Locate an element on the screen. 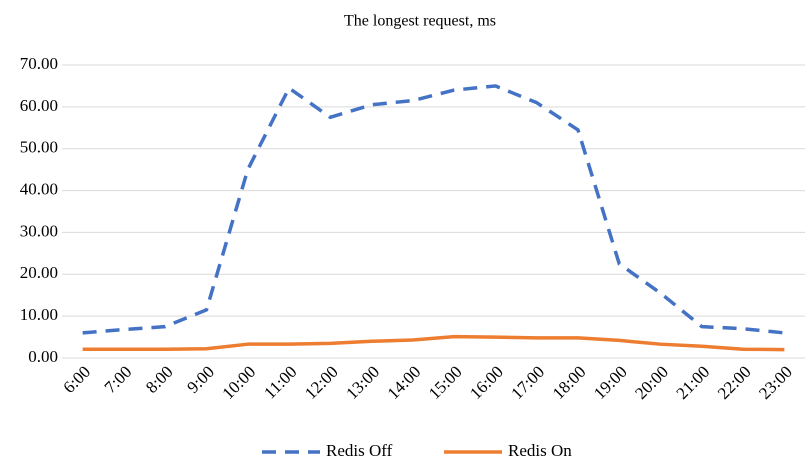 The width and height of the screenshot is (810, 465). x-tick-label: 17:00 is located at coordinates (527, 382).